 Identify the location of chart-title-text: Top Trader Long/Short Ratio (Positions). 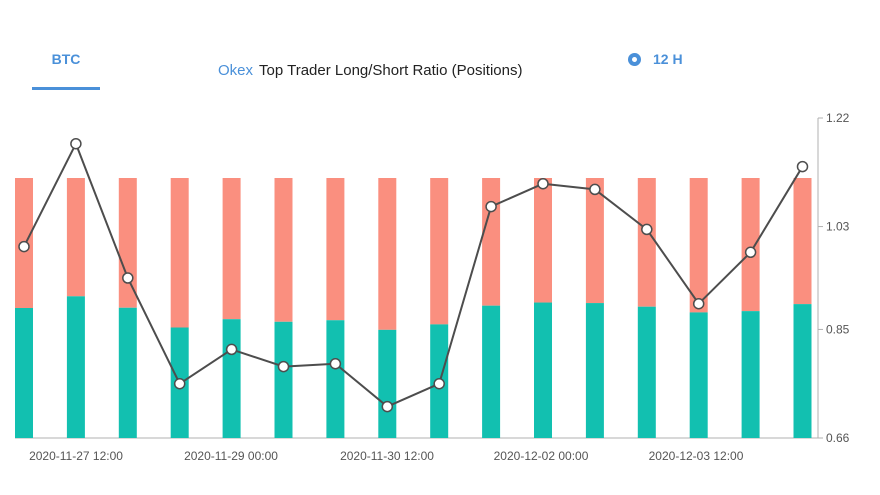
(391, 70).